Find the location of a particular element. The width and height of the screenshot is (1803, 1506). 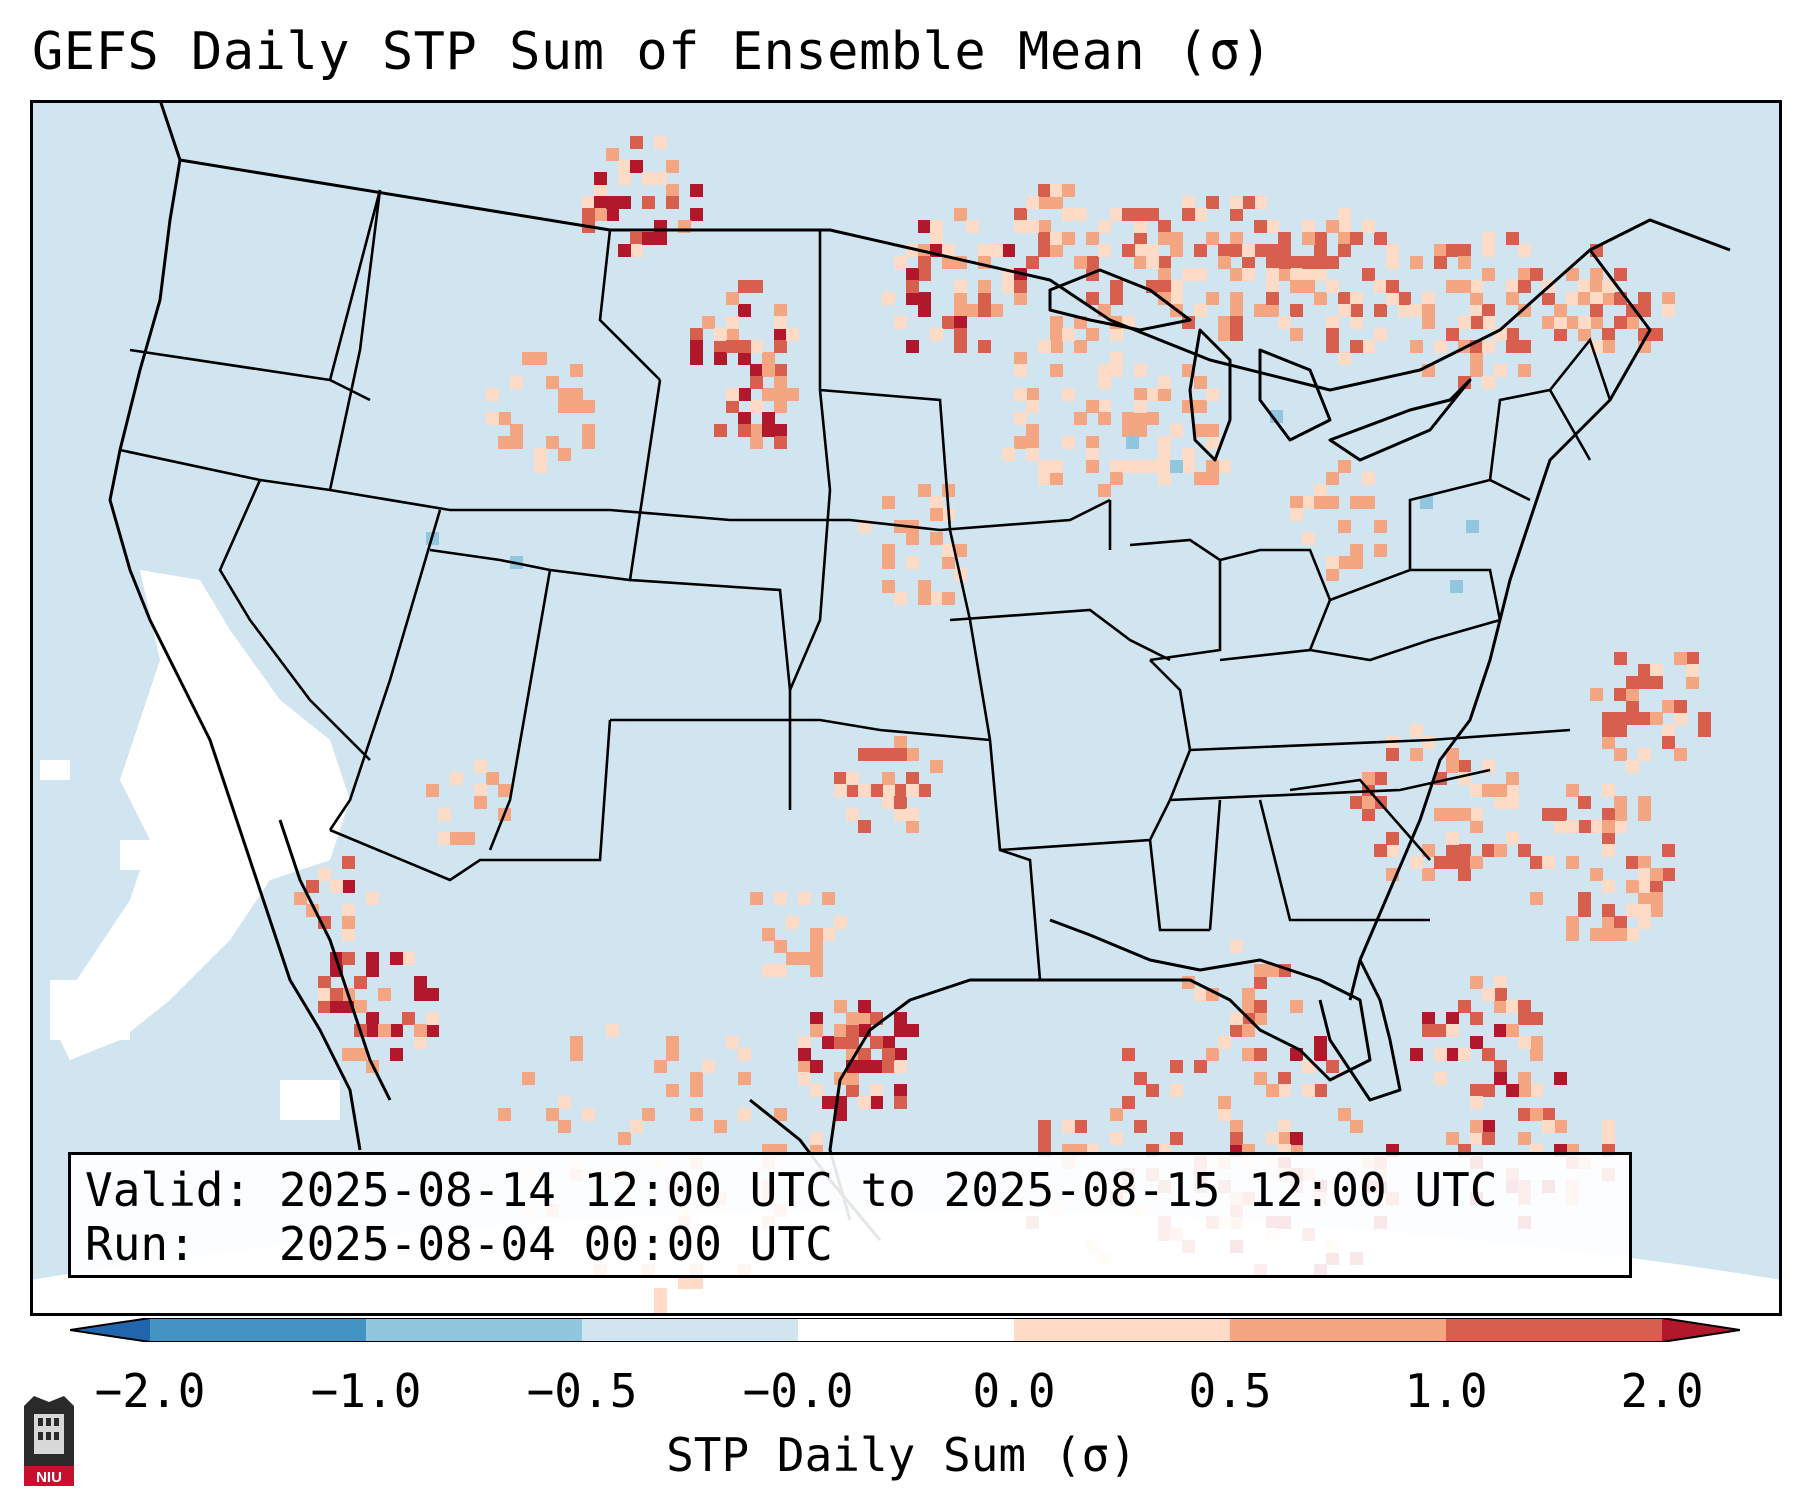

colorbar-extend-low is located at coordinates (110, 1330).